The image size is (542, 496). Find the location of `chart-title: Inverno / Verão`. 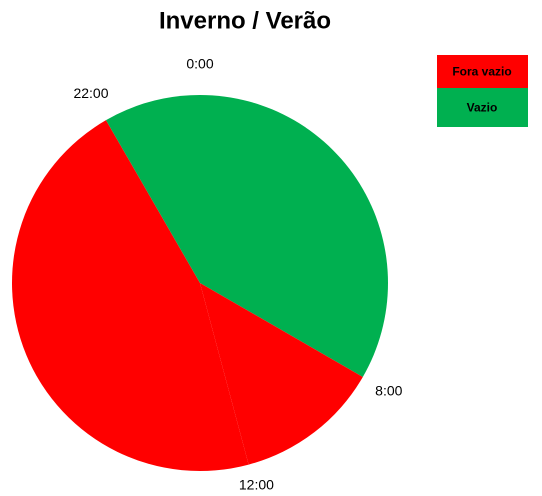

chart-title: Inverno / Verão is located at coordinates (245, 20).